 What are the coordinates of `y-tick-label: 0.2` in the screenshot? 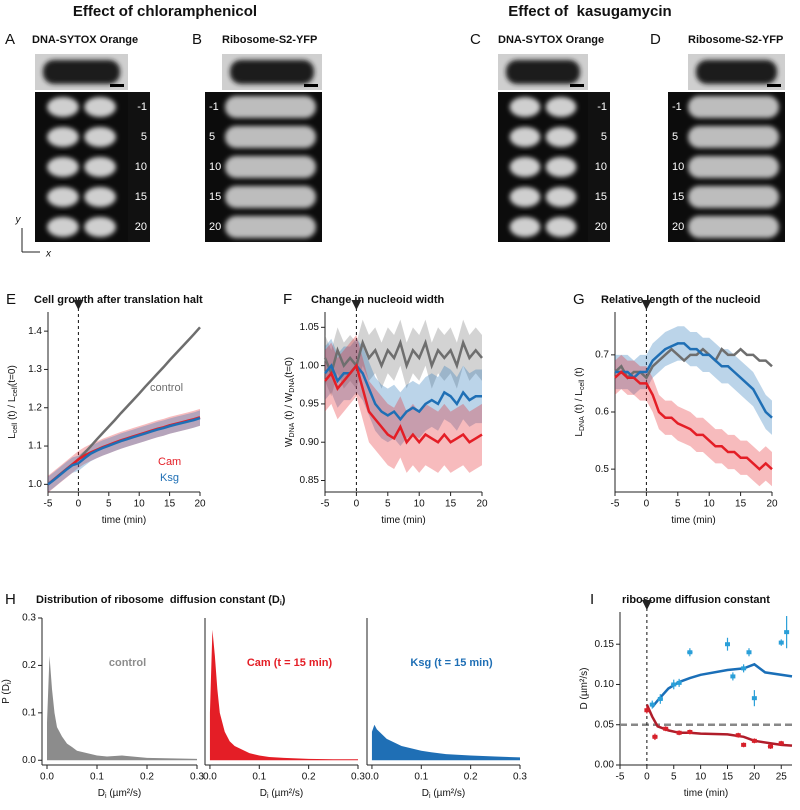 It's located at (29, 665).